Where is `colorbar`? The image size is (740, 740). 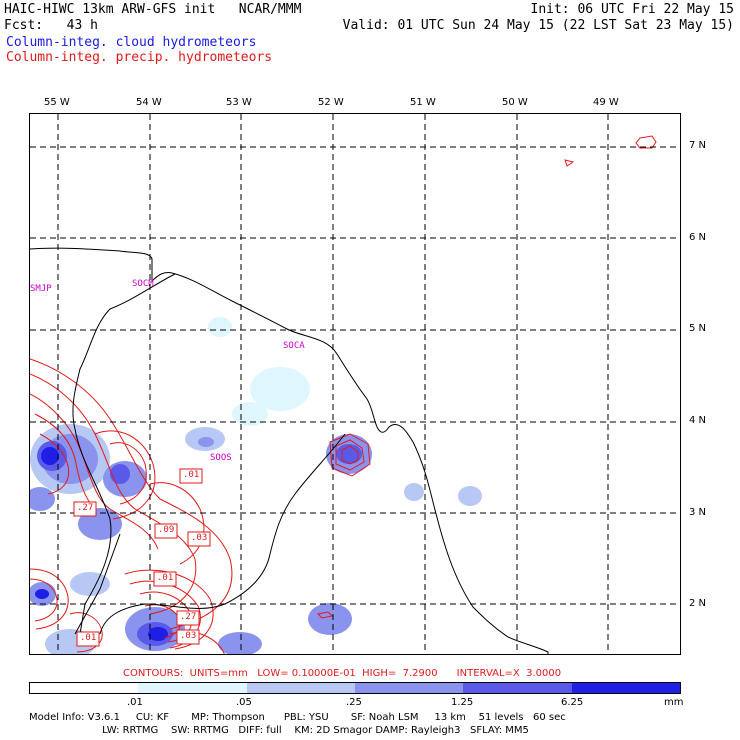
colorbar is located at coordinates (355, 688).